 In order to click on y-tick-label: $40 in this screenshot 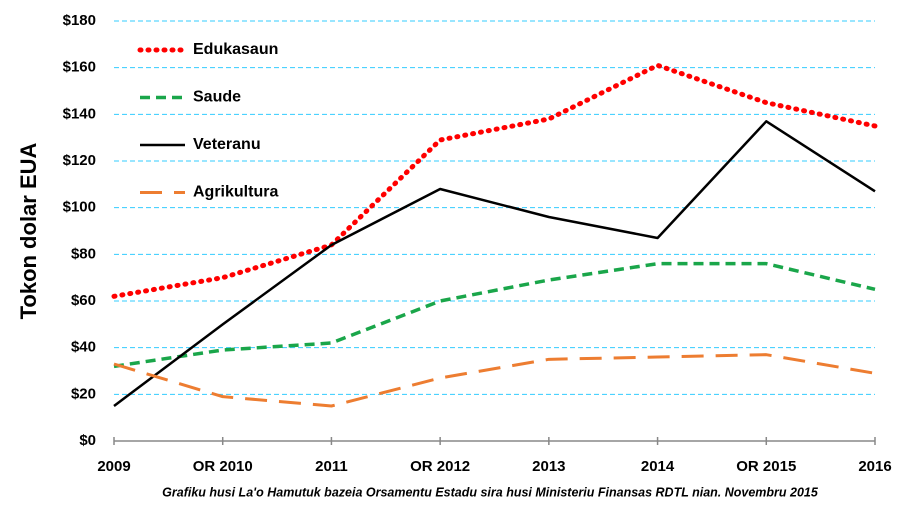, I will do `click(83, 347)`.